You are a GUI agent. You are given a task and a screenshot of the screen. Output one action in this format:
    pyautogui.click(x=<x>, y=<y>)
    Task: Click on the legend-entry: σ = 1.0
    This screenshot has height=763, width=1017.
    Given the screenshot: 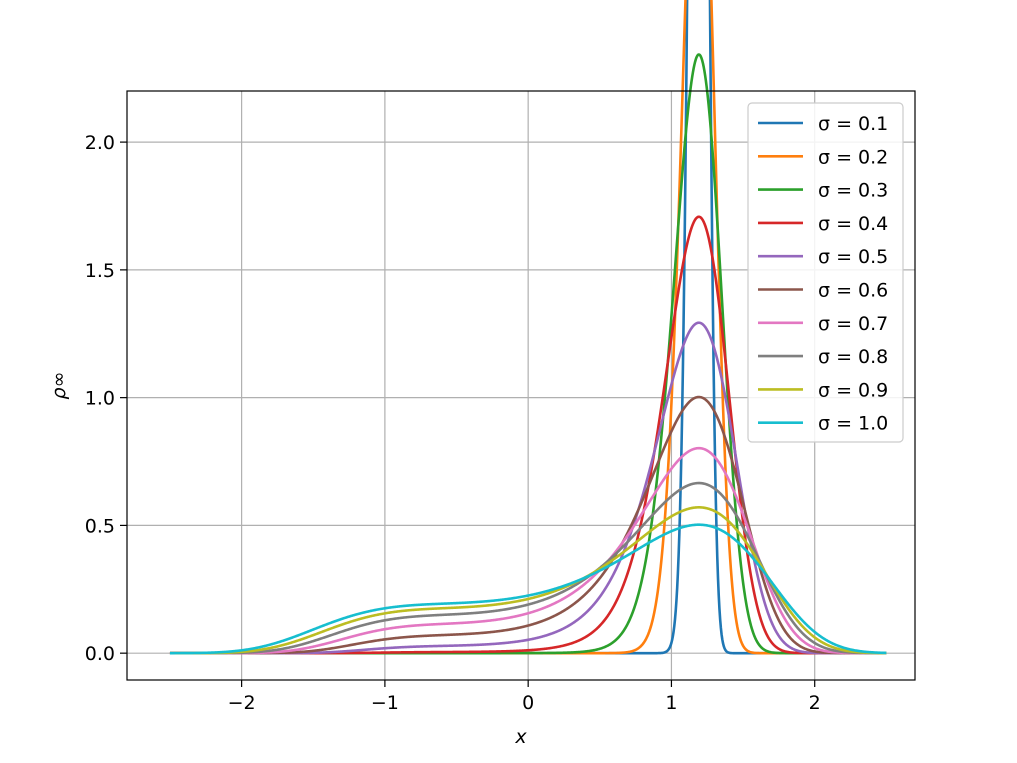 What is the action you would take?
    pyautogui.click(x=853, y=424)
    